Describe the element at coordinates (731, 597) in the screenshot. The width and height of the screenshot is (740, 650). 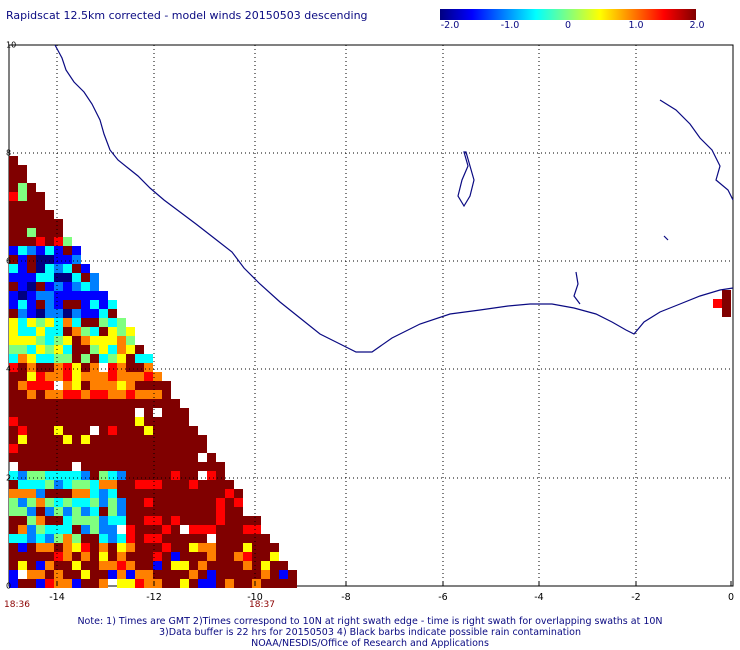
I see `x-tick-label: 0` at that location.